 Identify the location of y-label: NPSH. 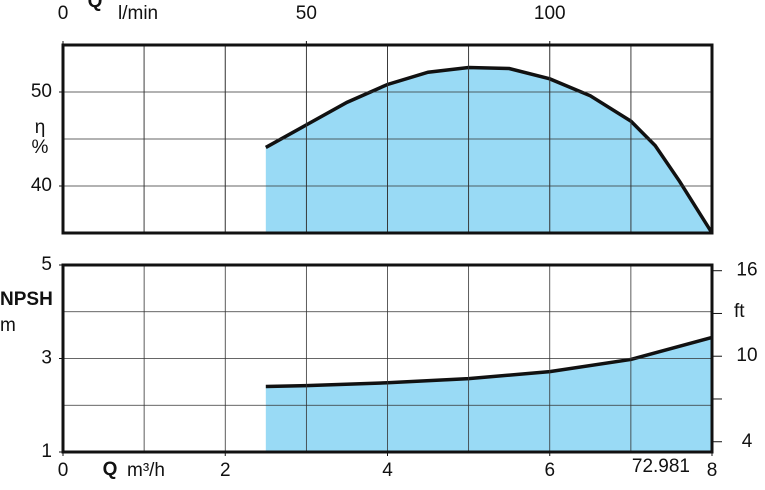
(26, 299).